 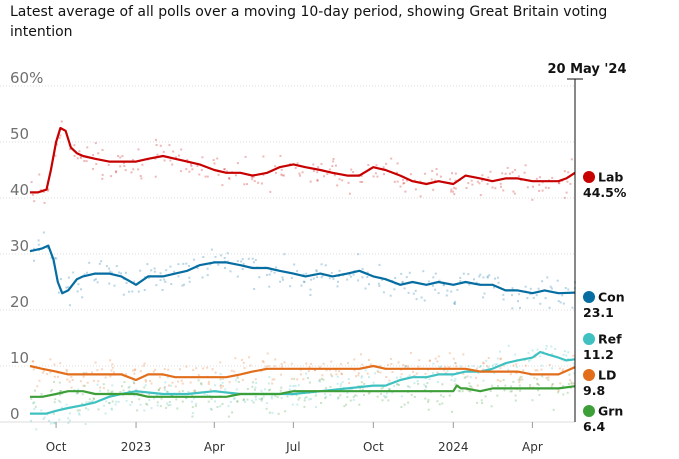 I want to click on y-tick-label: 50, so click(x=19, y=134).